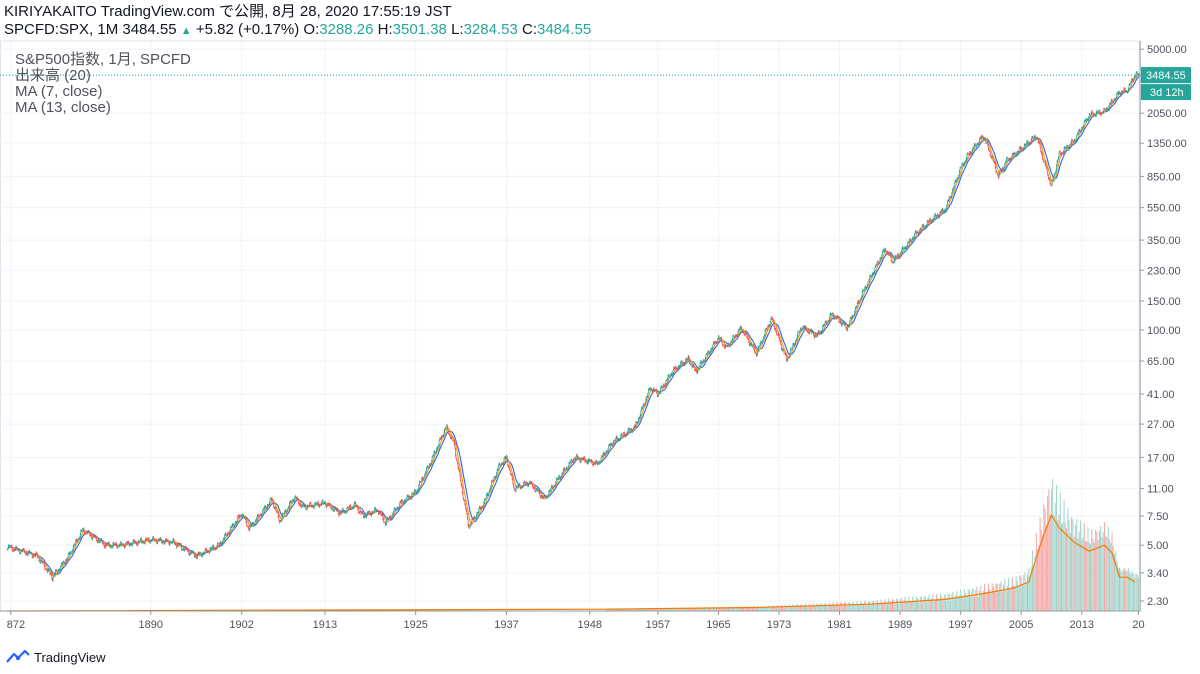  I want to click on y-tick-label: 230.00, so click(1164, 271).